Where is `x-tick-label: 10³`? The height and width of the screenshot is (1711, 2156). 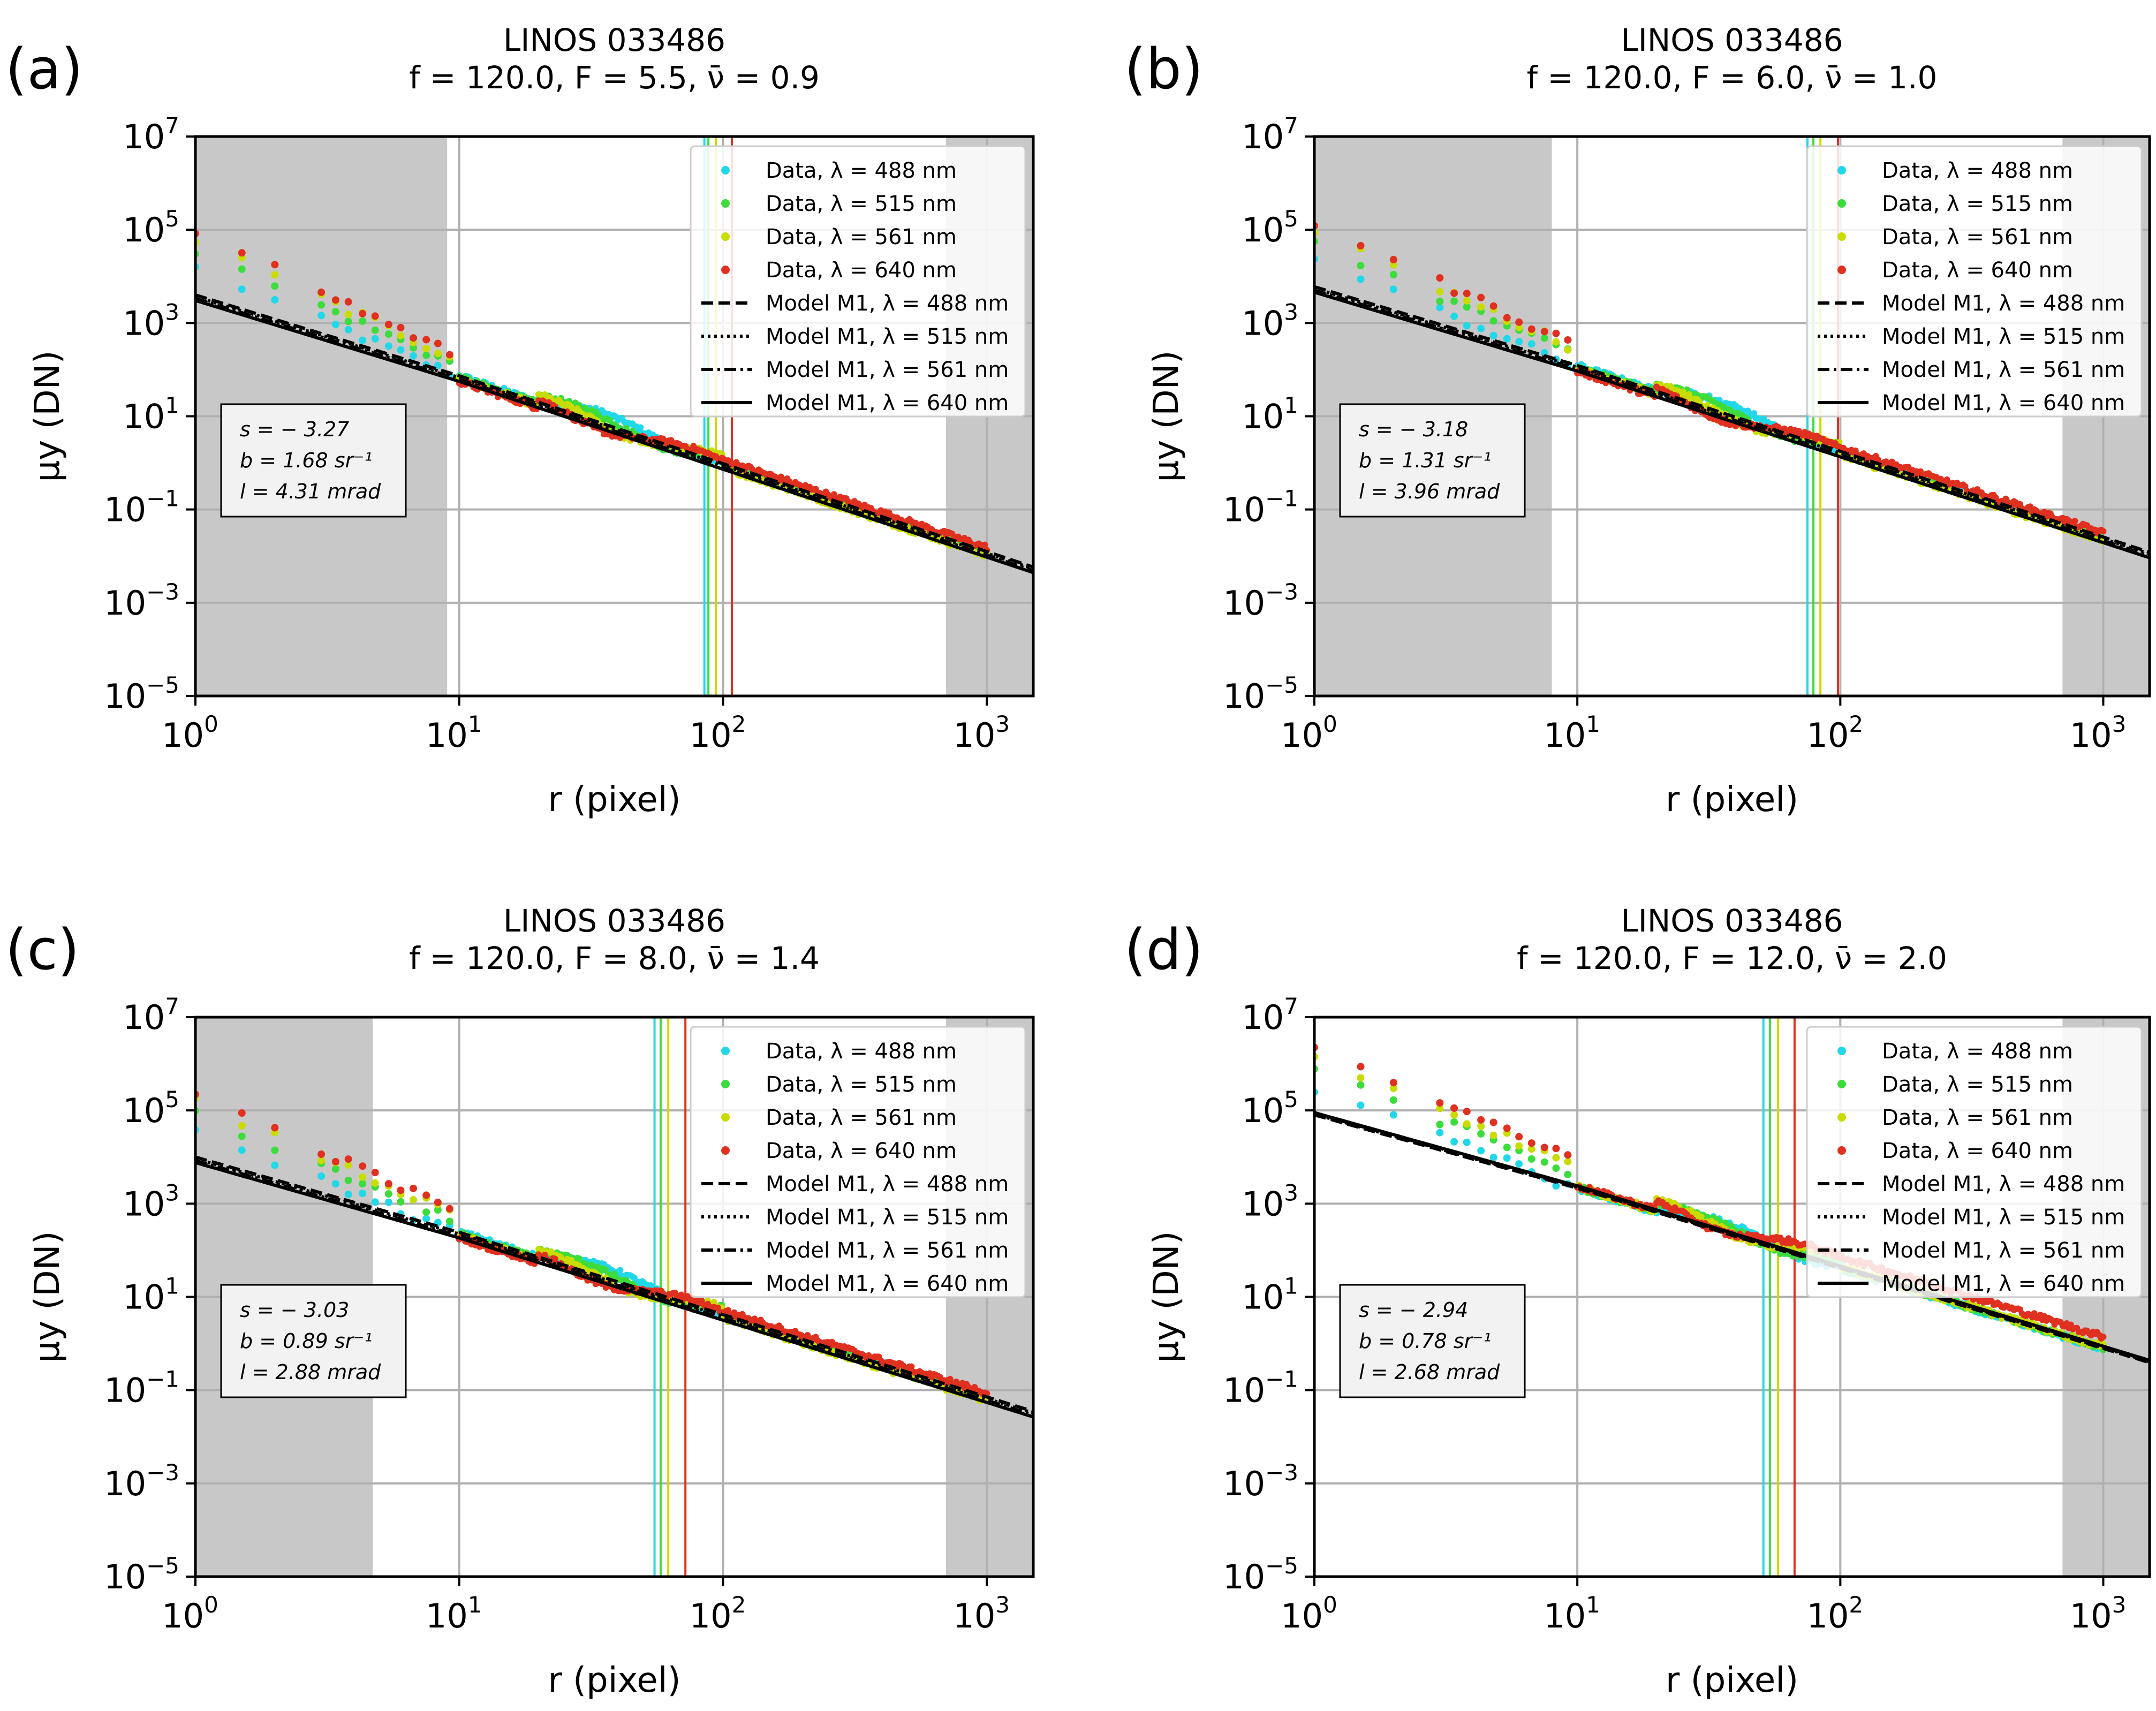 x-tick-label: 10³ is located at coordinates (2098, 1614).